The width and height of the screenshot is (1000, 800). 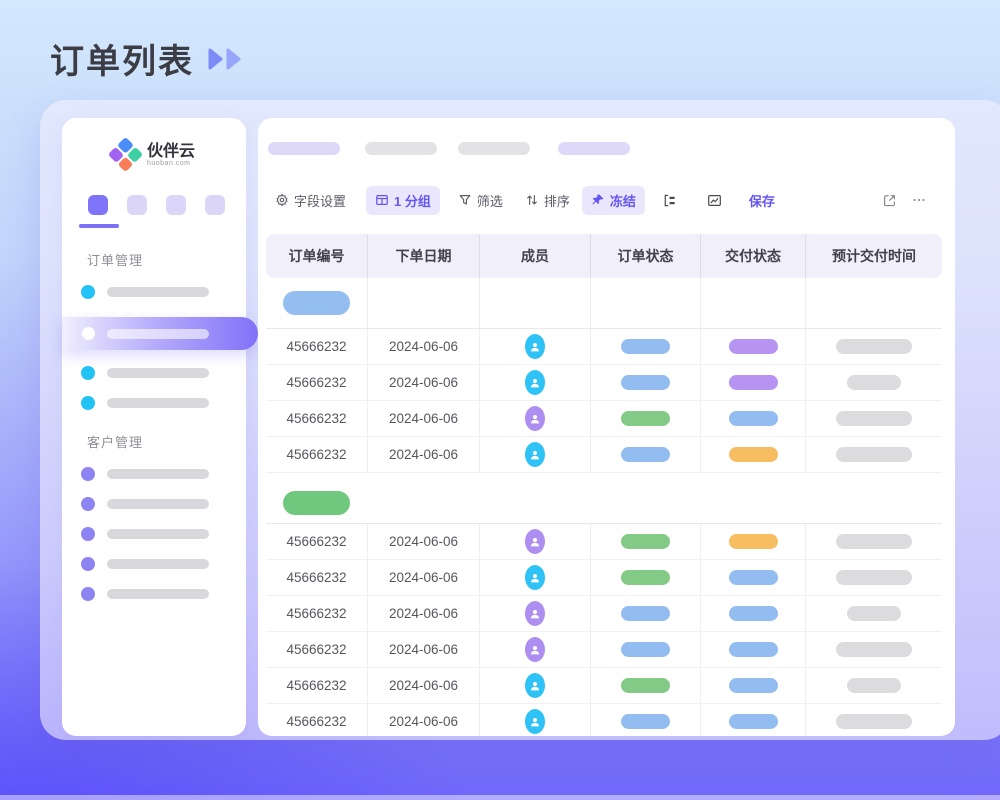 What do you see at coordinates (613, 200) in the screenshot?
I see `freeze-button: 冻结` at bounding box center [613, 200].